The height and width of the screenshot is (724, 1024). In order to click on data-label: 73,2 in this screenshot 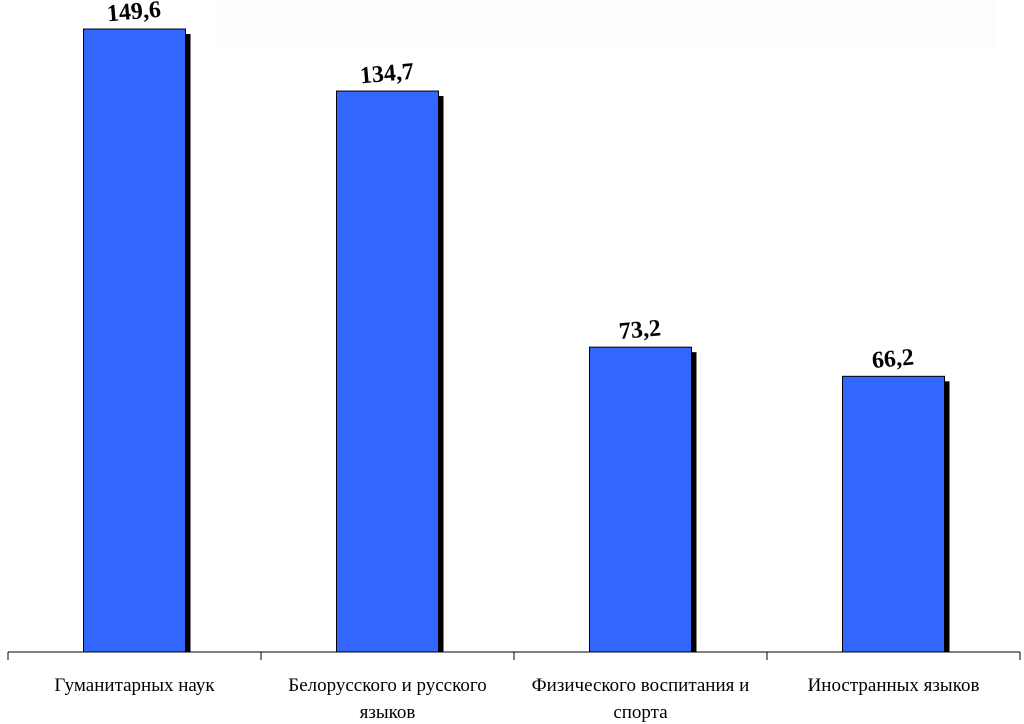, I will do `click(640, 330)`.